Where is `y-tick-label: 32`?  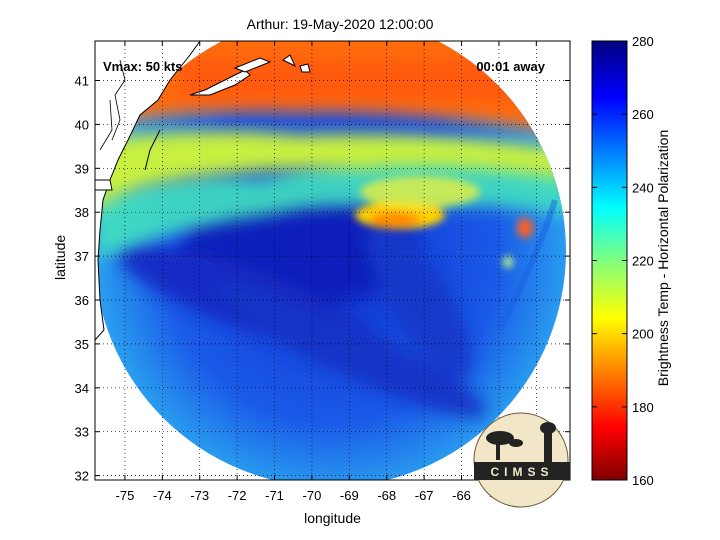
y-tick-label: 32 is located at coordinates (82, 476).